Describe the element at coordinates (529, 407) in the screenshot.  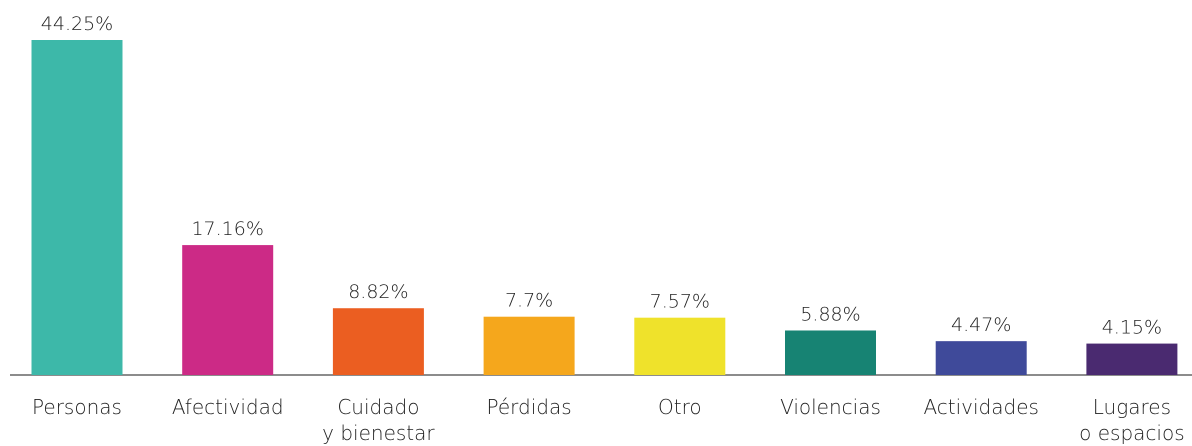
I see `category-label: Pérdidas` at that location.